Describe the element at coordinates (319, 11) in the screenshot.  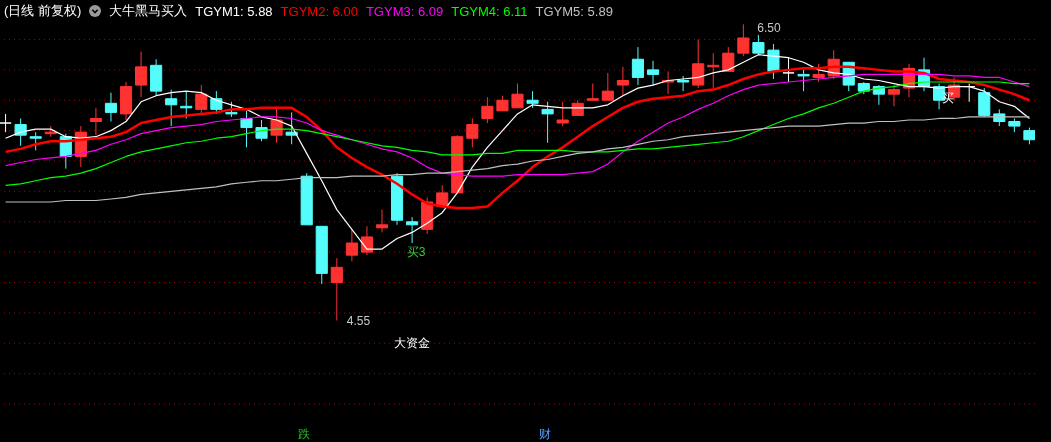
I see `text: TGYM2: 6.00` at that location.